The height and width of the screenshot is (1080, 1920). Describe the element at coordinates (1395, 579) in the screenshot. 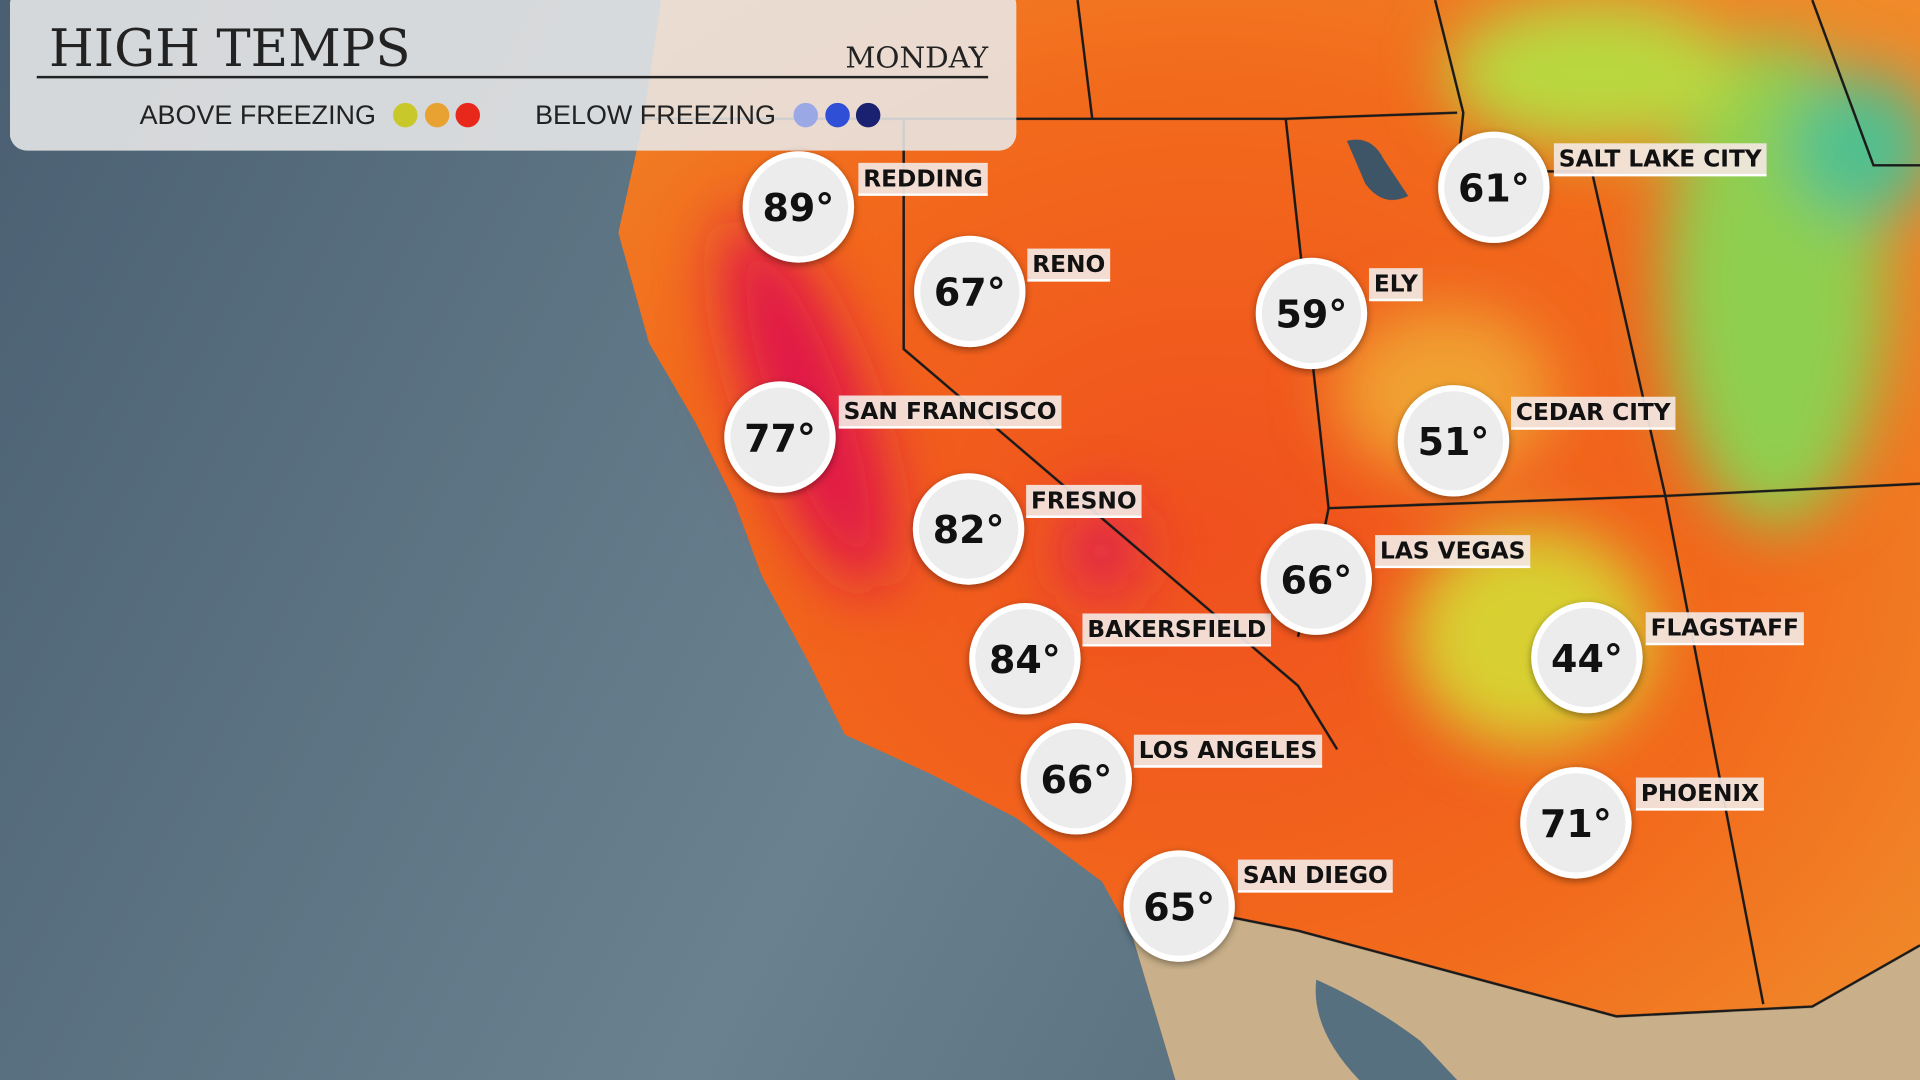

I see `city-marker: LAS VEGAS 66°` at that location.